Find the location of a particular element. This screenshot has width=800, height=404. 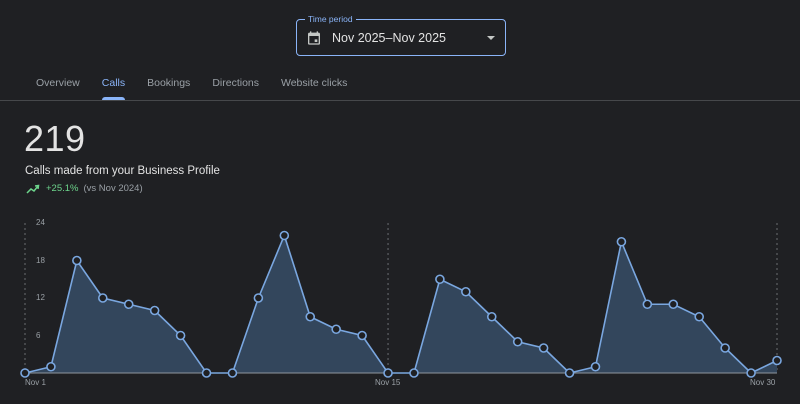

trend-change: +25.1% is located at coordinates (62, 188).